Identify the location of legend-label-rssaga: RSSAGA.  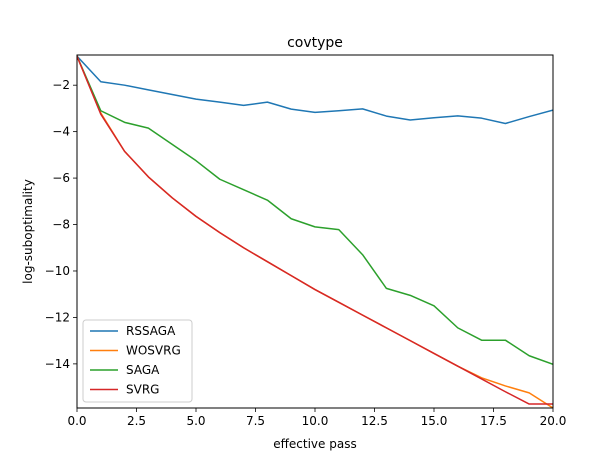
(151, 331).